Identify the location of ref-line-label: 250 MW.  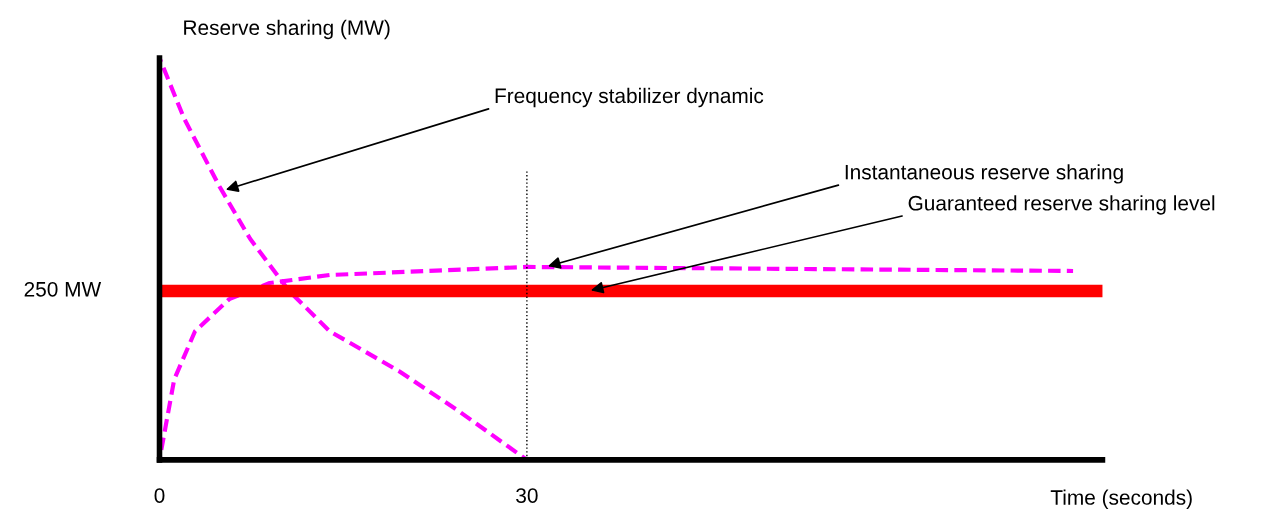
(63, 289).